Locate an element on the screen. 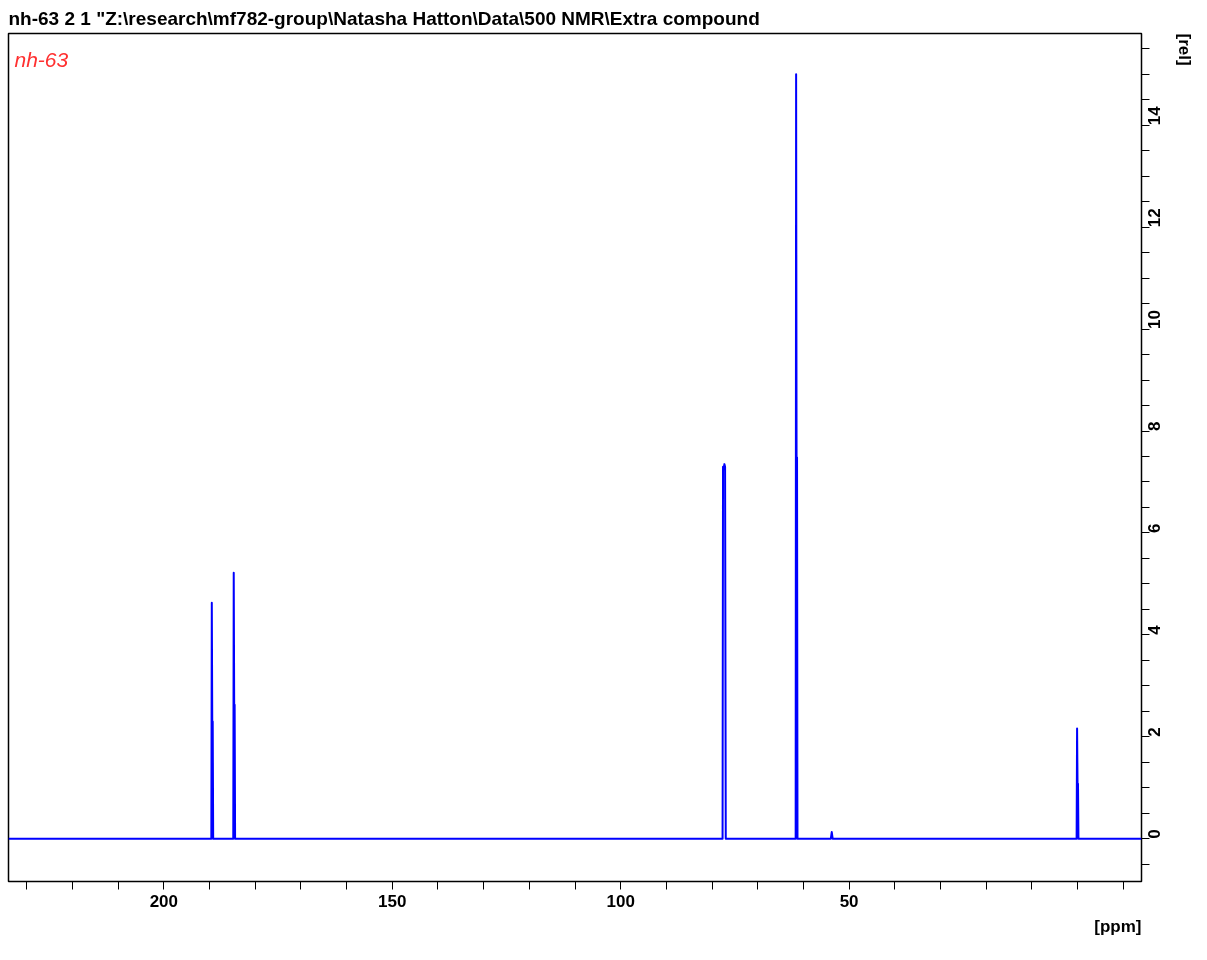  x-tick-label: 150 is located at coordinates (392, 901).